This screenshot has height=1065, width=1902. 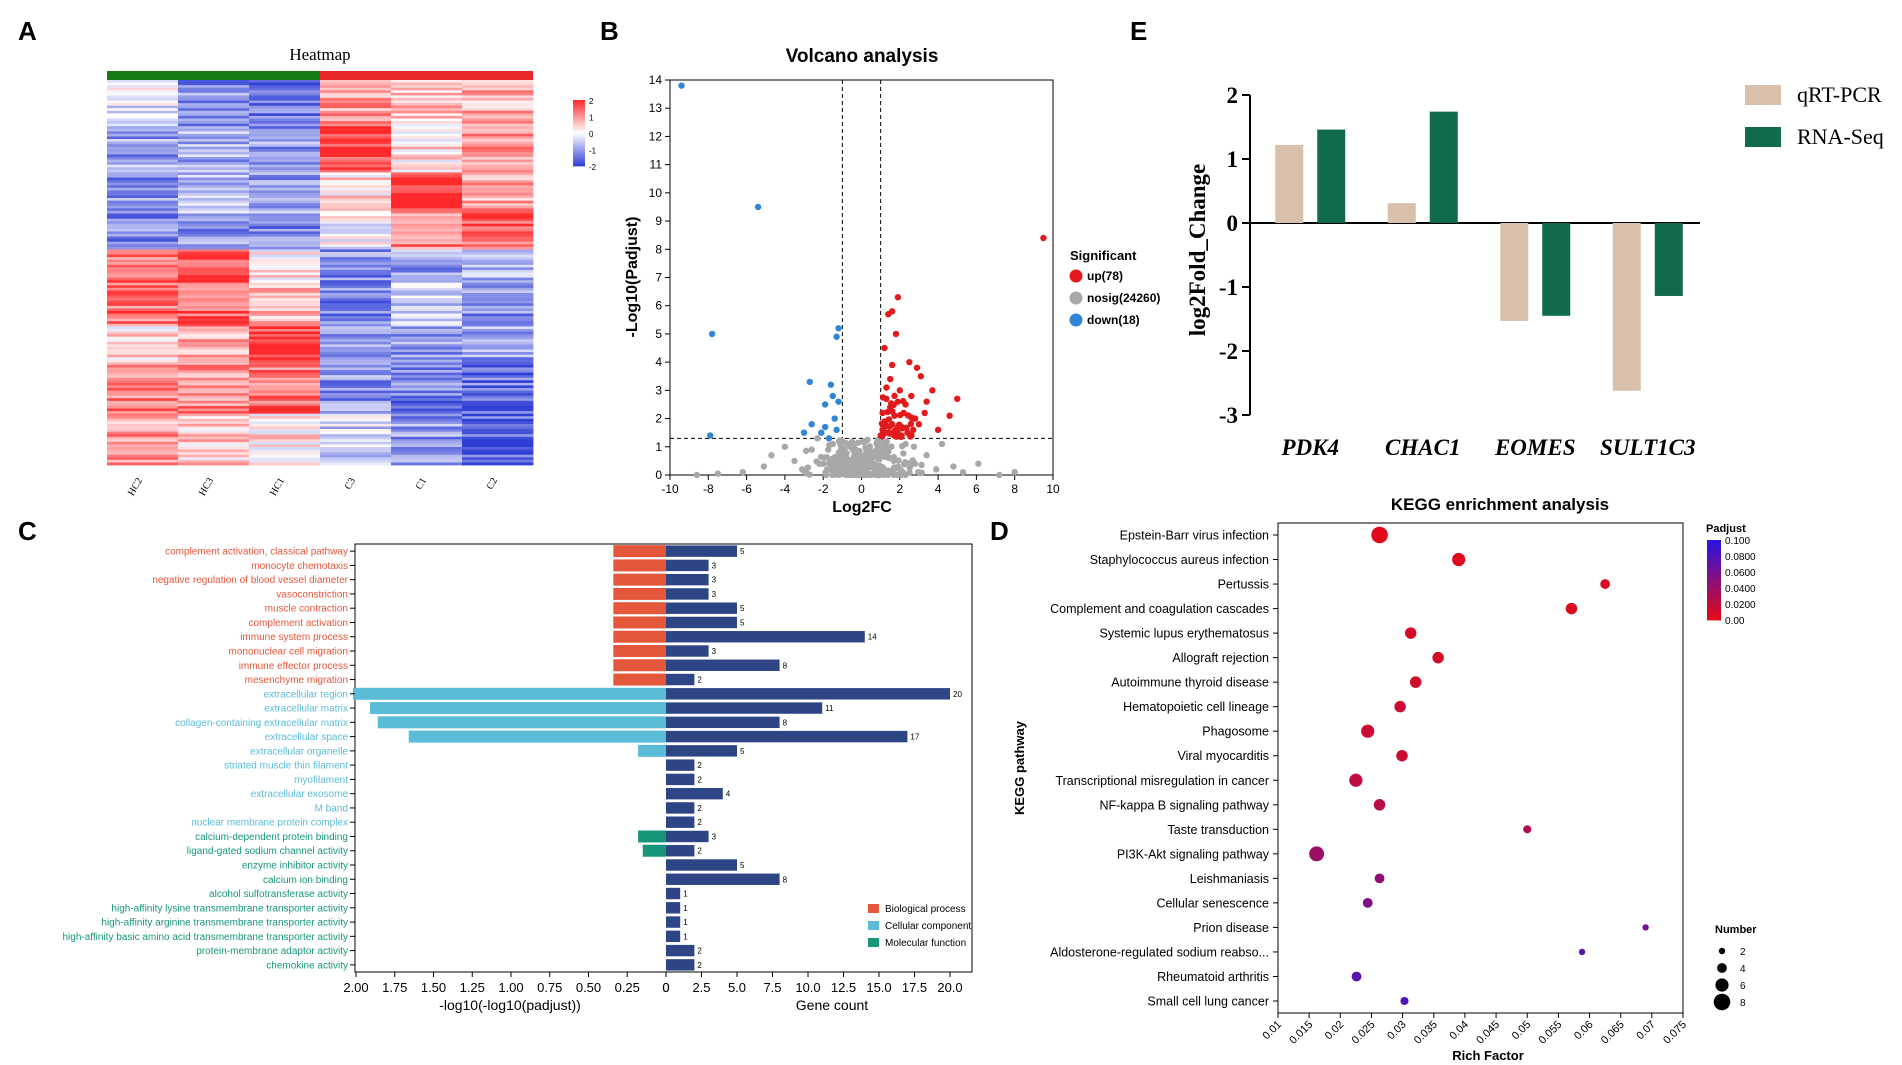 I want to click on panel-label-b: B, so click(x=609, y=31).